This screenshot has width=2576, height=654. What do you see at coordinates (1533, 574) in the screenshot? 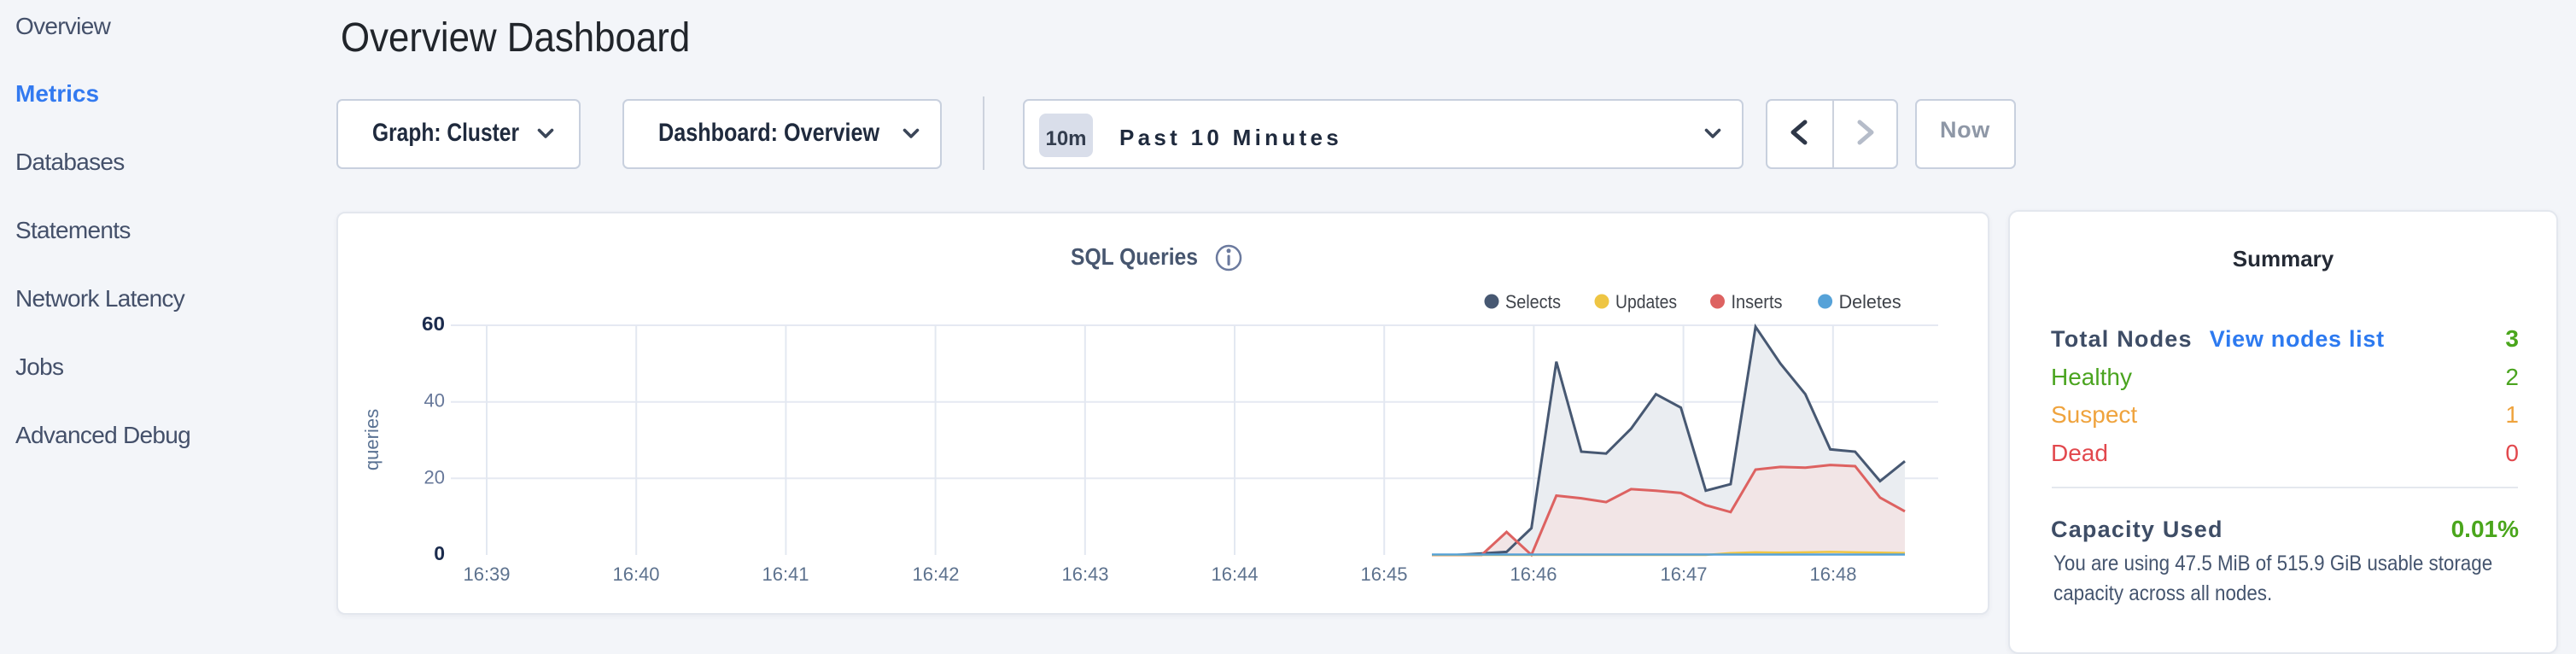
I see `svg-text: 16:46` at bounding box center [1533, 574].